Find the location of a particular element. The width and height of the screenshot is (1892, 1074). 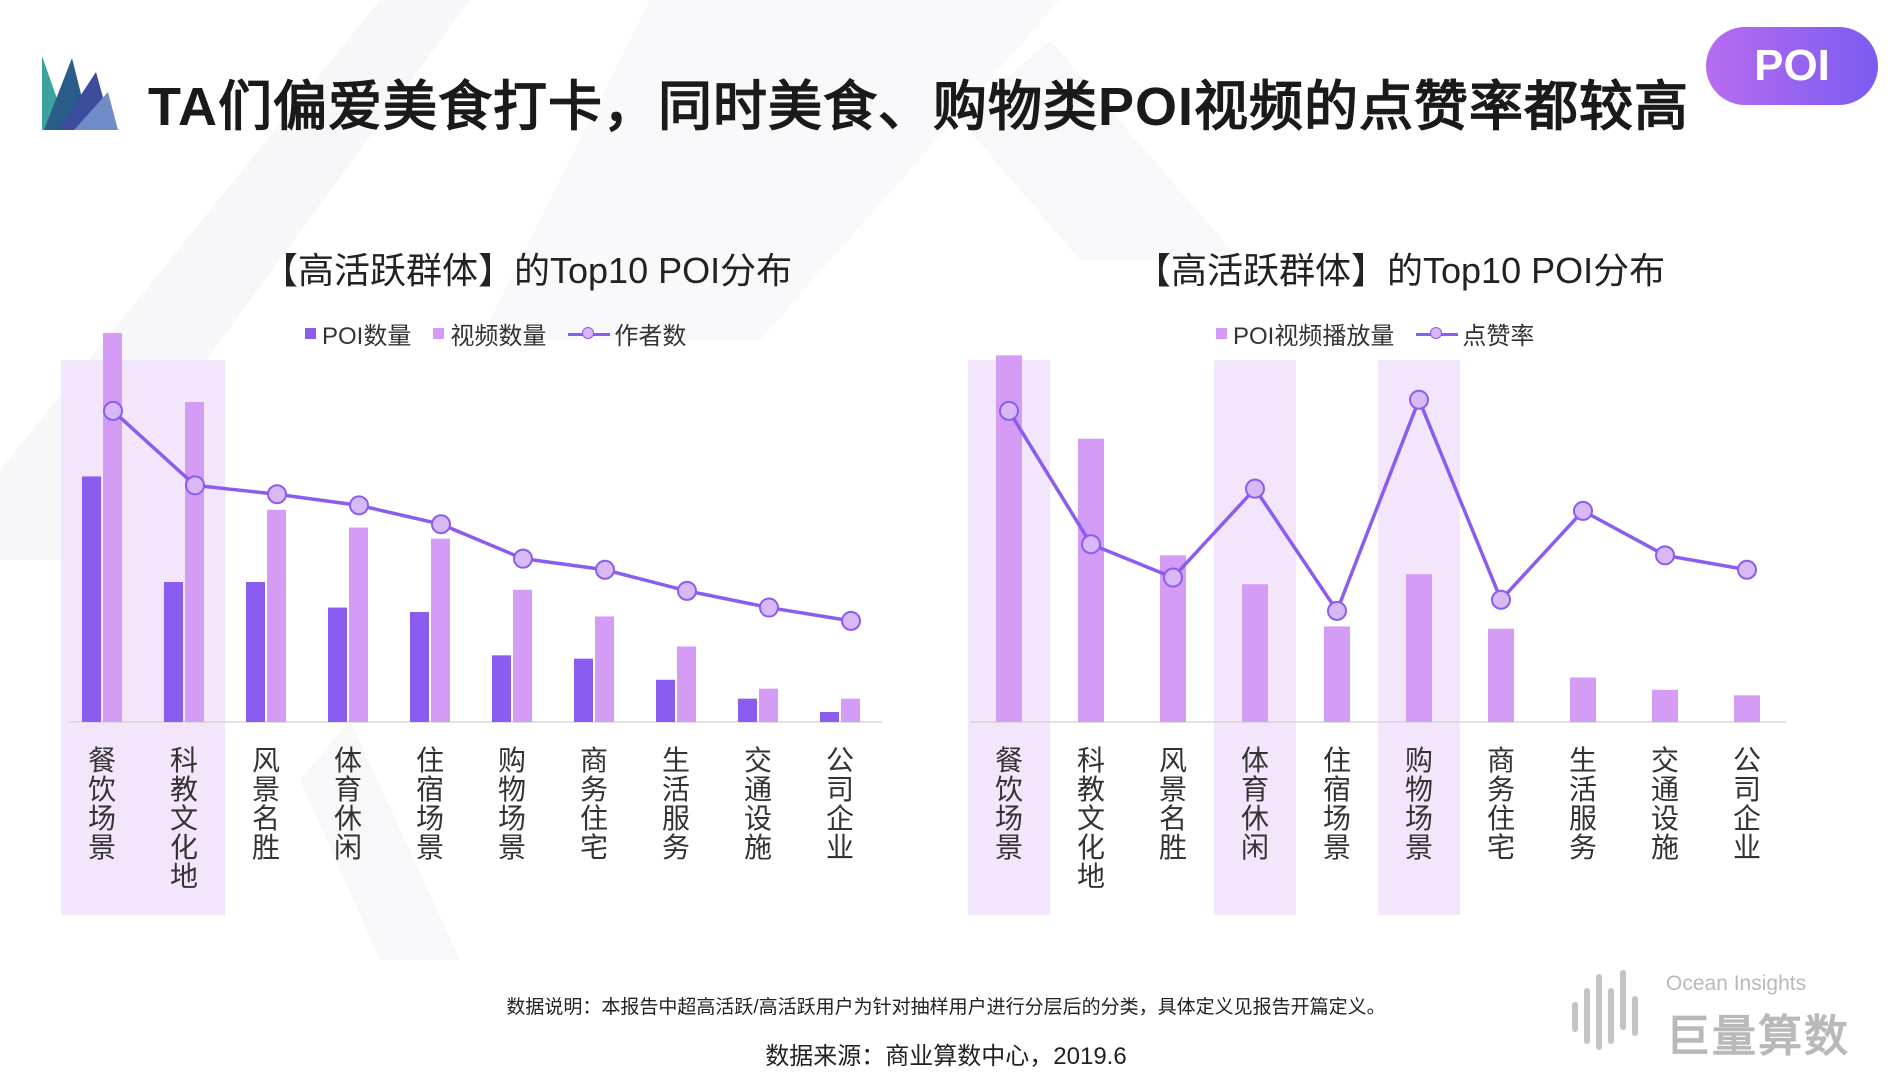

legend-label-poi-count: POI数量 is located at coordinates (367, 336).